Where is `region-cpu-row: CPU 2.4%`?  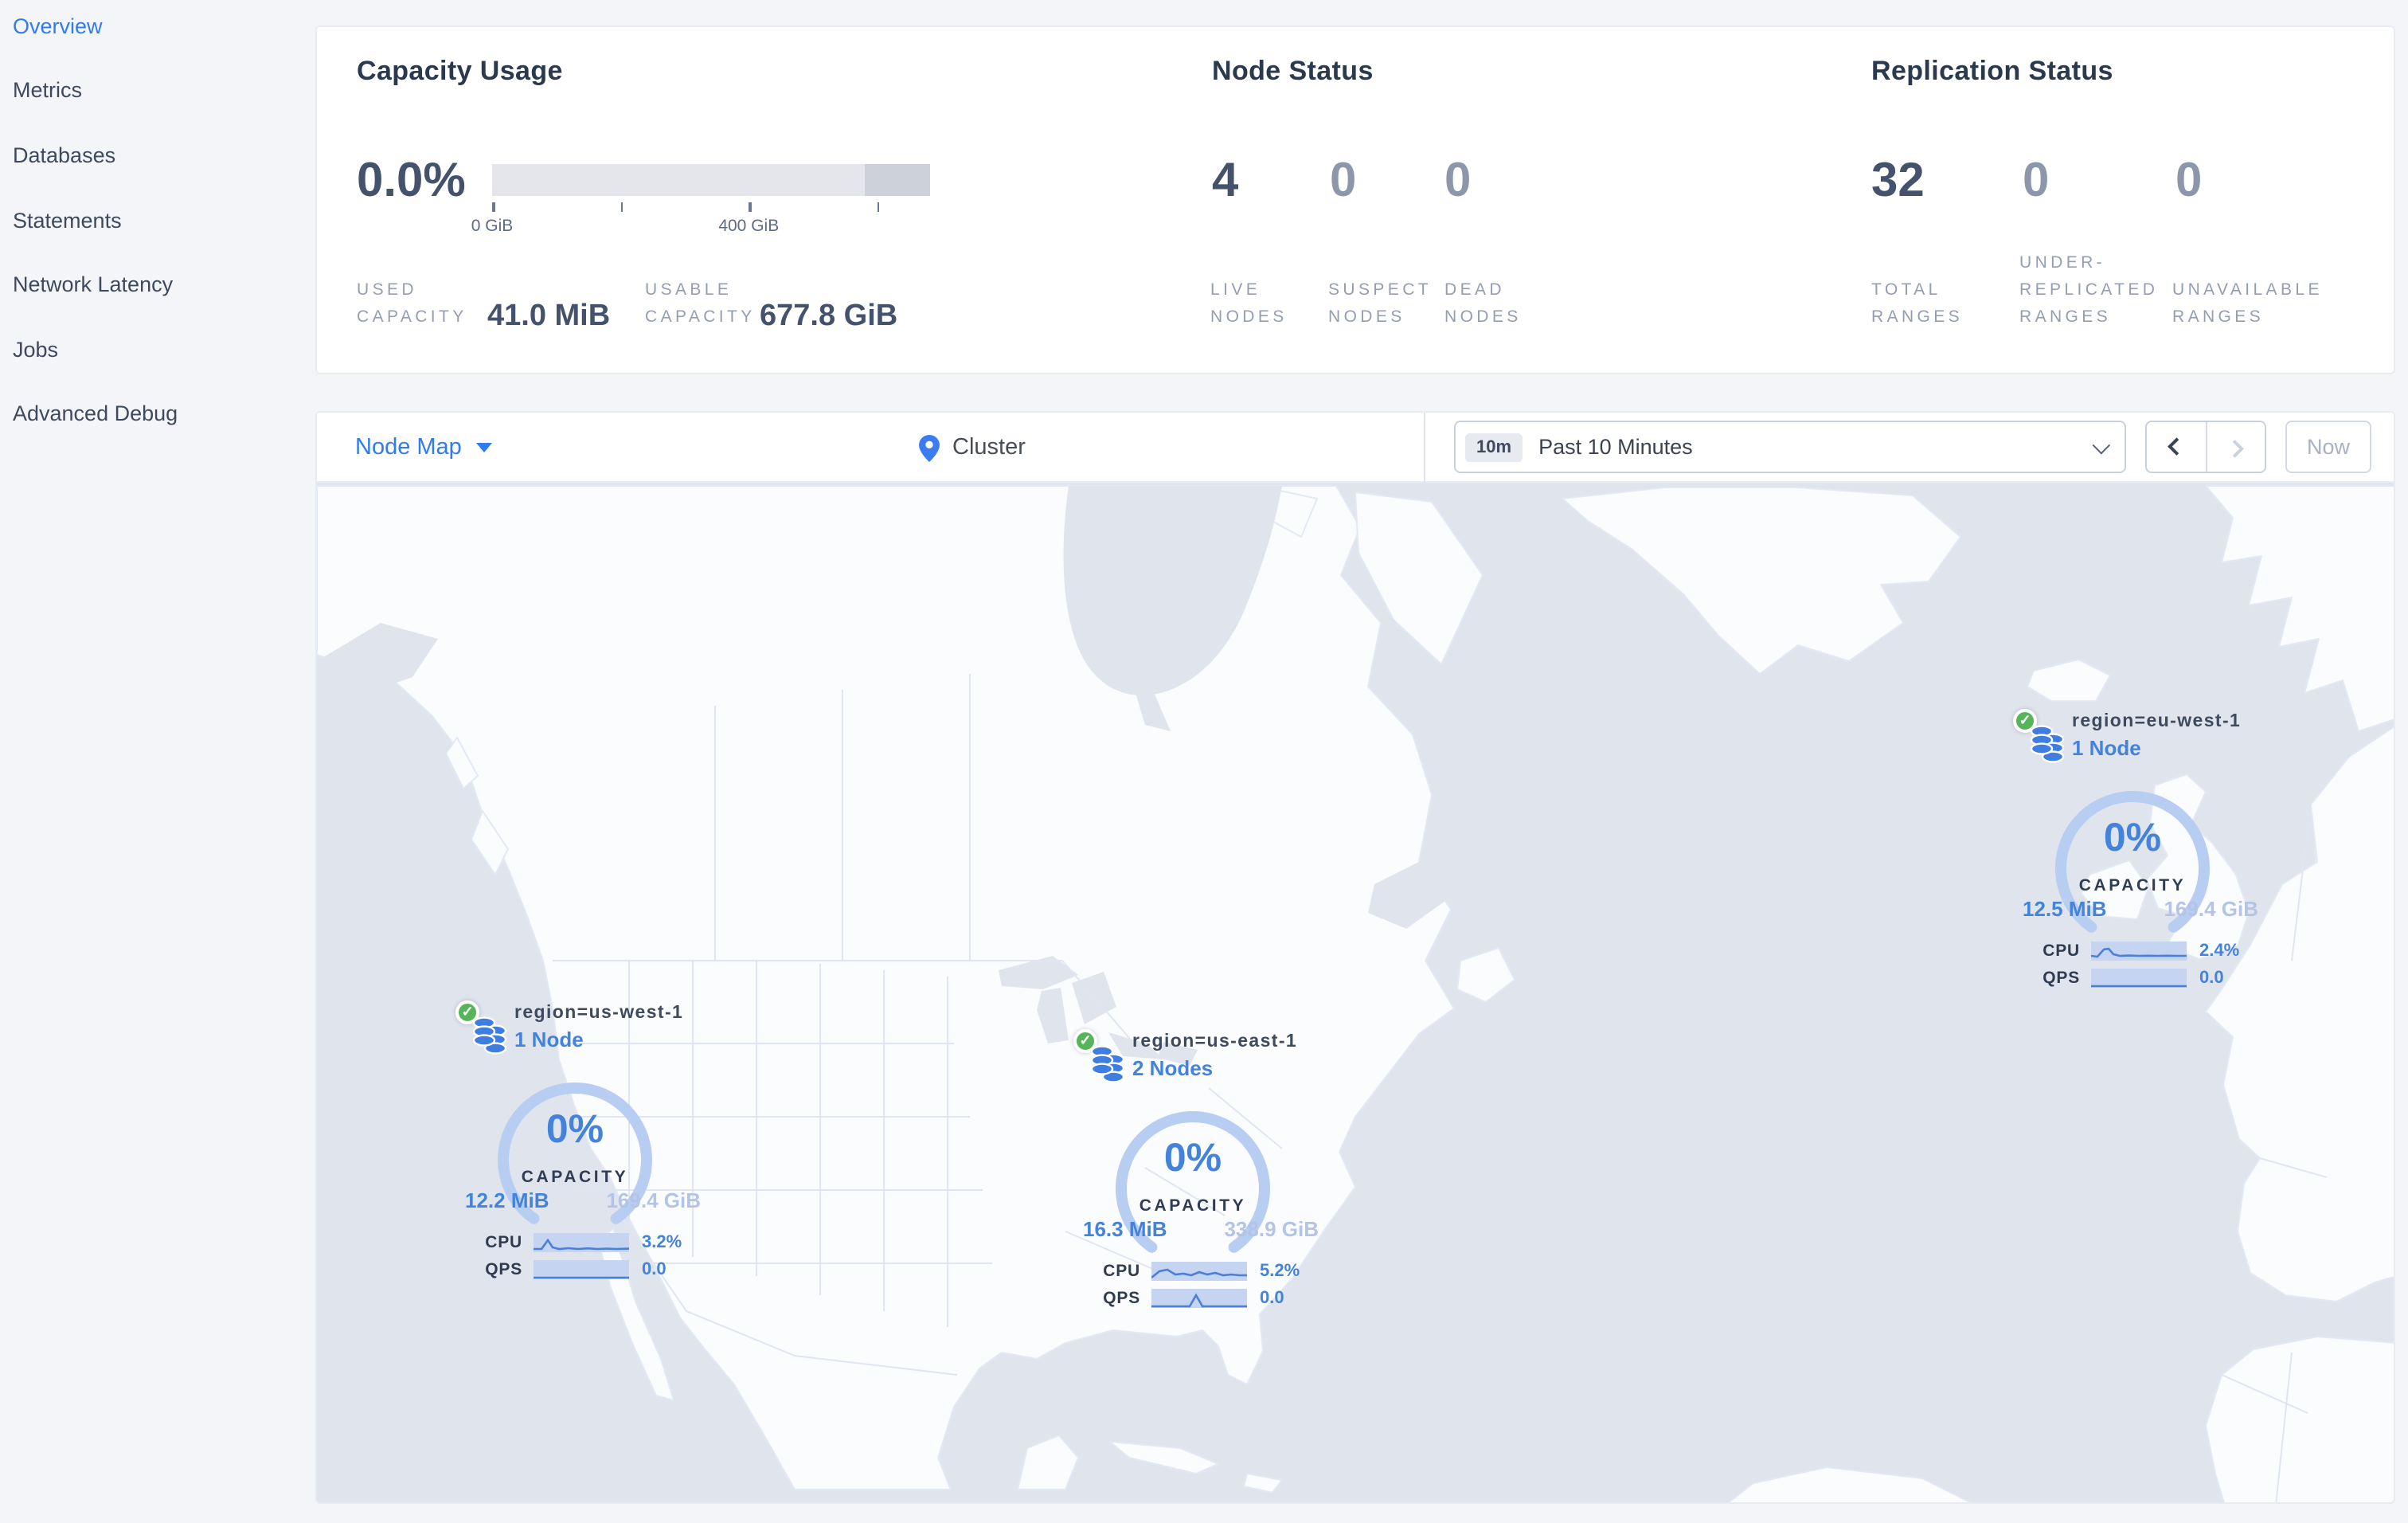
region-cpu-row: CPU 2.4% is located at coordinates (2148, 950).